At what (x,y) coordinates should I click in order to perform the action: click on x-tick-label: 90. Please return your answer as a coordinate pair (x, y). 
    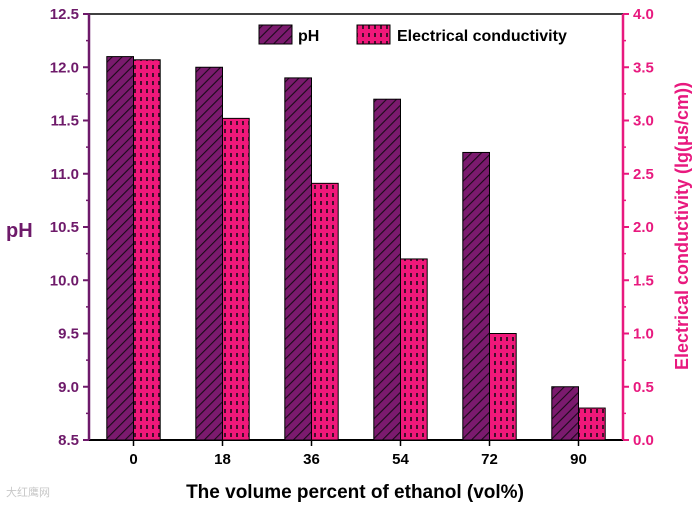
    Looking at the image, I should click on (578, 459).